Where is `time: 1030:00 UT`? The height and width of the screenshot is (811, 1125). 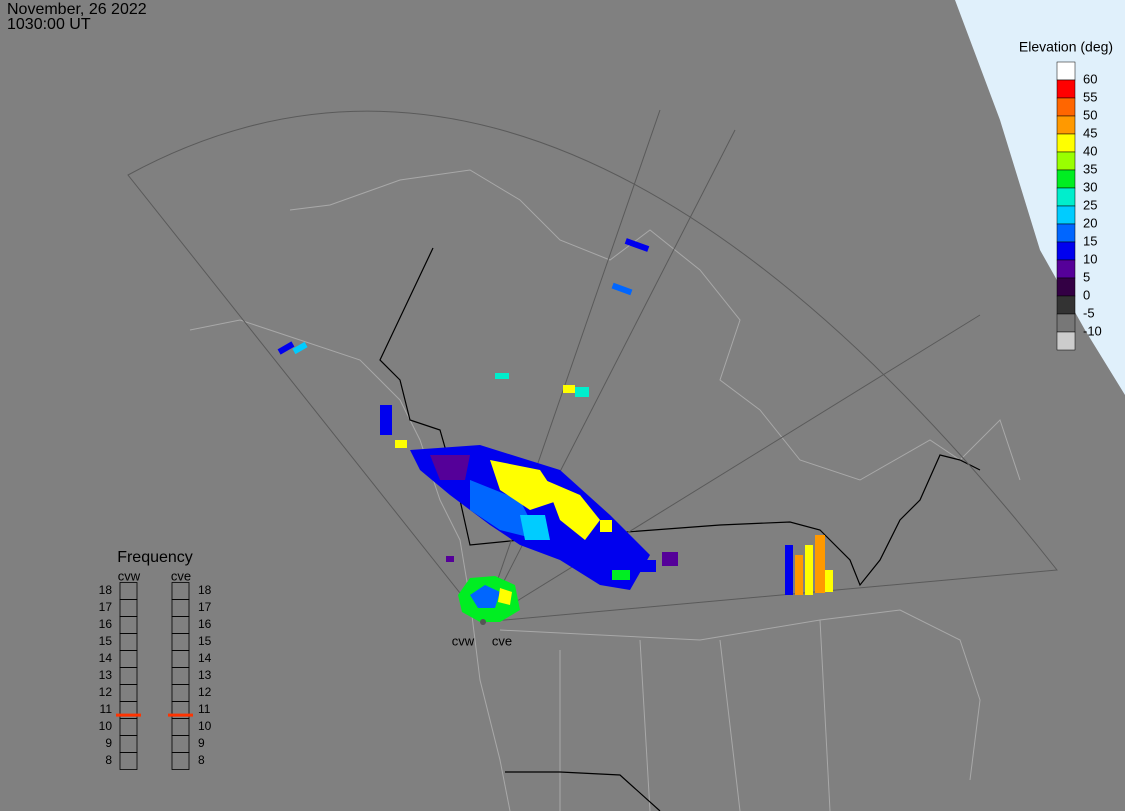 time: 1030:00 UT is located at coordinates (49, 24).